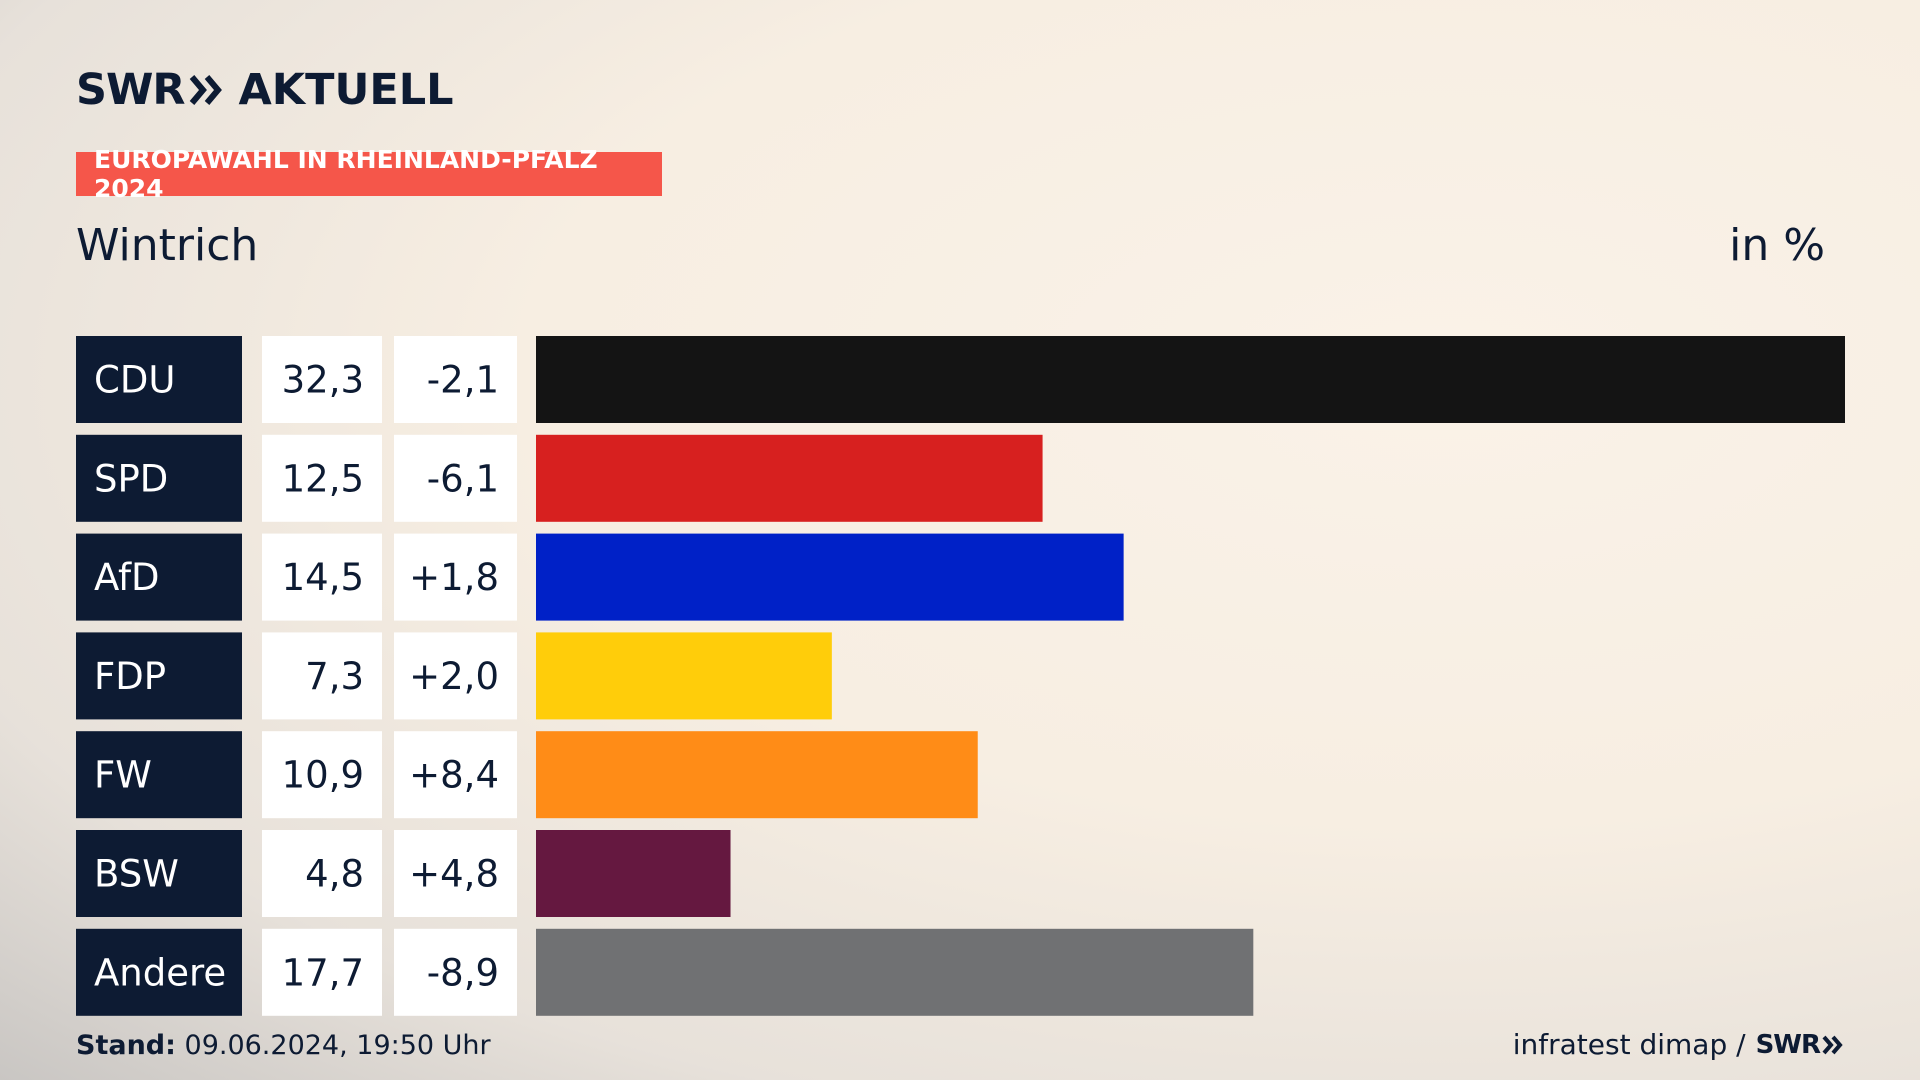 The width and height of the screenshot is (1920, 1080). I want to click on value-label: 10,9, so click(323, 775).